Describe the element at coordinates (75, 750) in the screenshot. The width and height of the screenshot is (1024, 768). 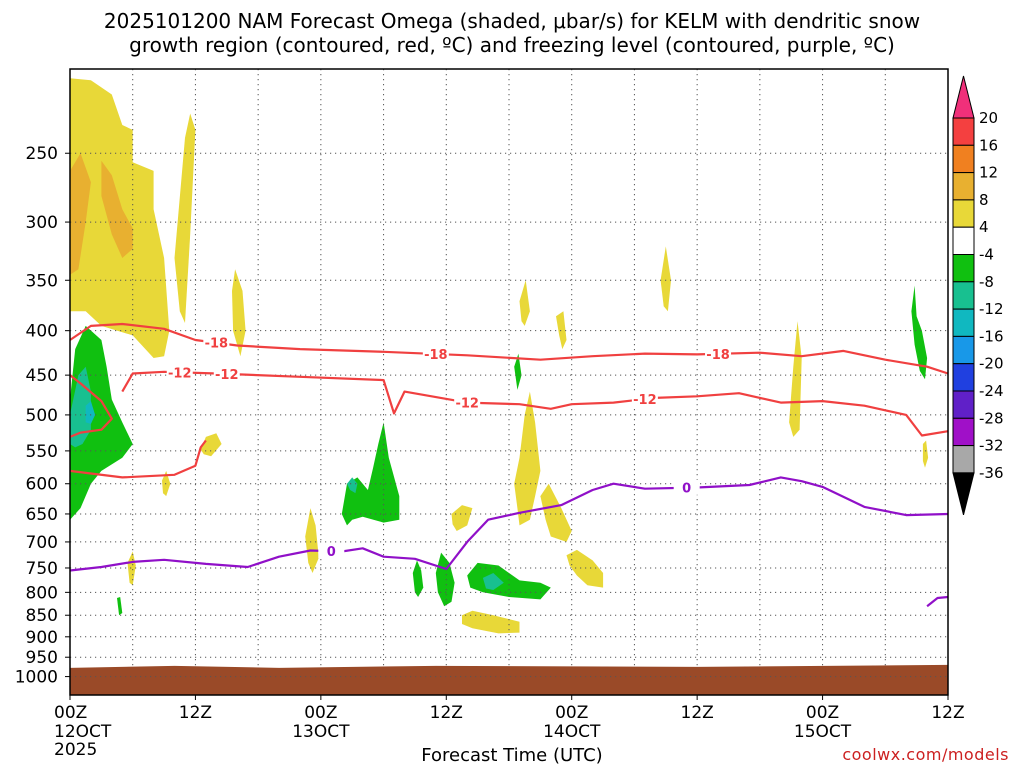
I see `x-year-label: 2025` at that location.